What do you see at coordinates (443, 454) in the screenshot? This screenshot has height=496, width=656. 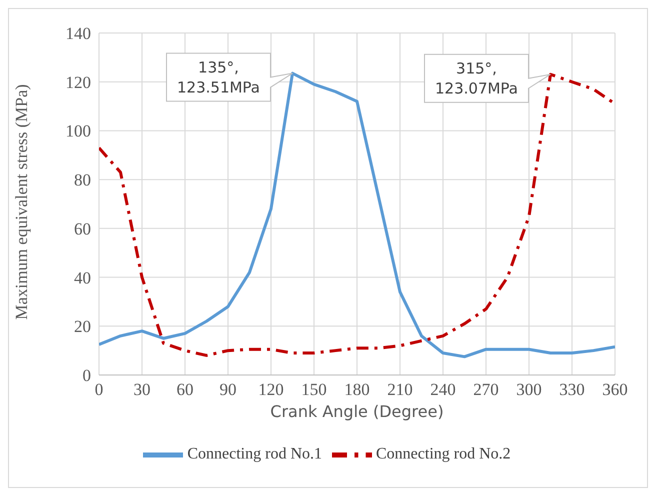 I see `legend-label: Connecting rod No.2` at bounding box center [443, 454].